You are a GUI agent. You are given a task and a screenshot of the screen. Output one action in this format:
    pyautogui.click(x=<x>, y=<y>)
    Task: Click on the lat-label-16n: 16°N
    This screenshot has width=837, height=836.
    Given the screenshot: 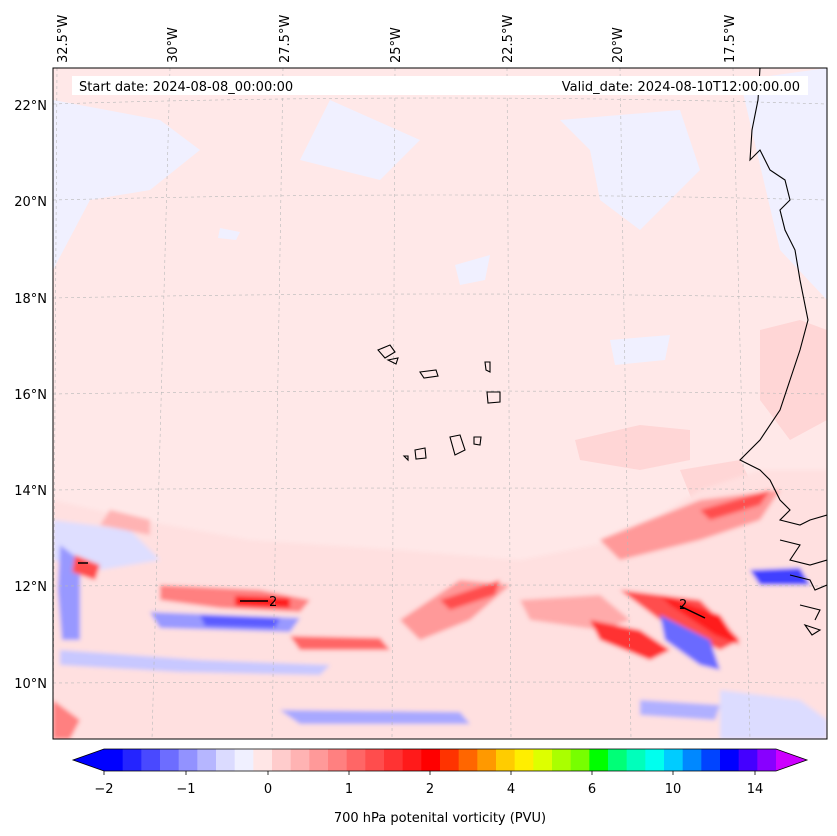 What is the action you would take?
    pyautogui.click(x=30, y=395)
    